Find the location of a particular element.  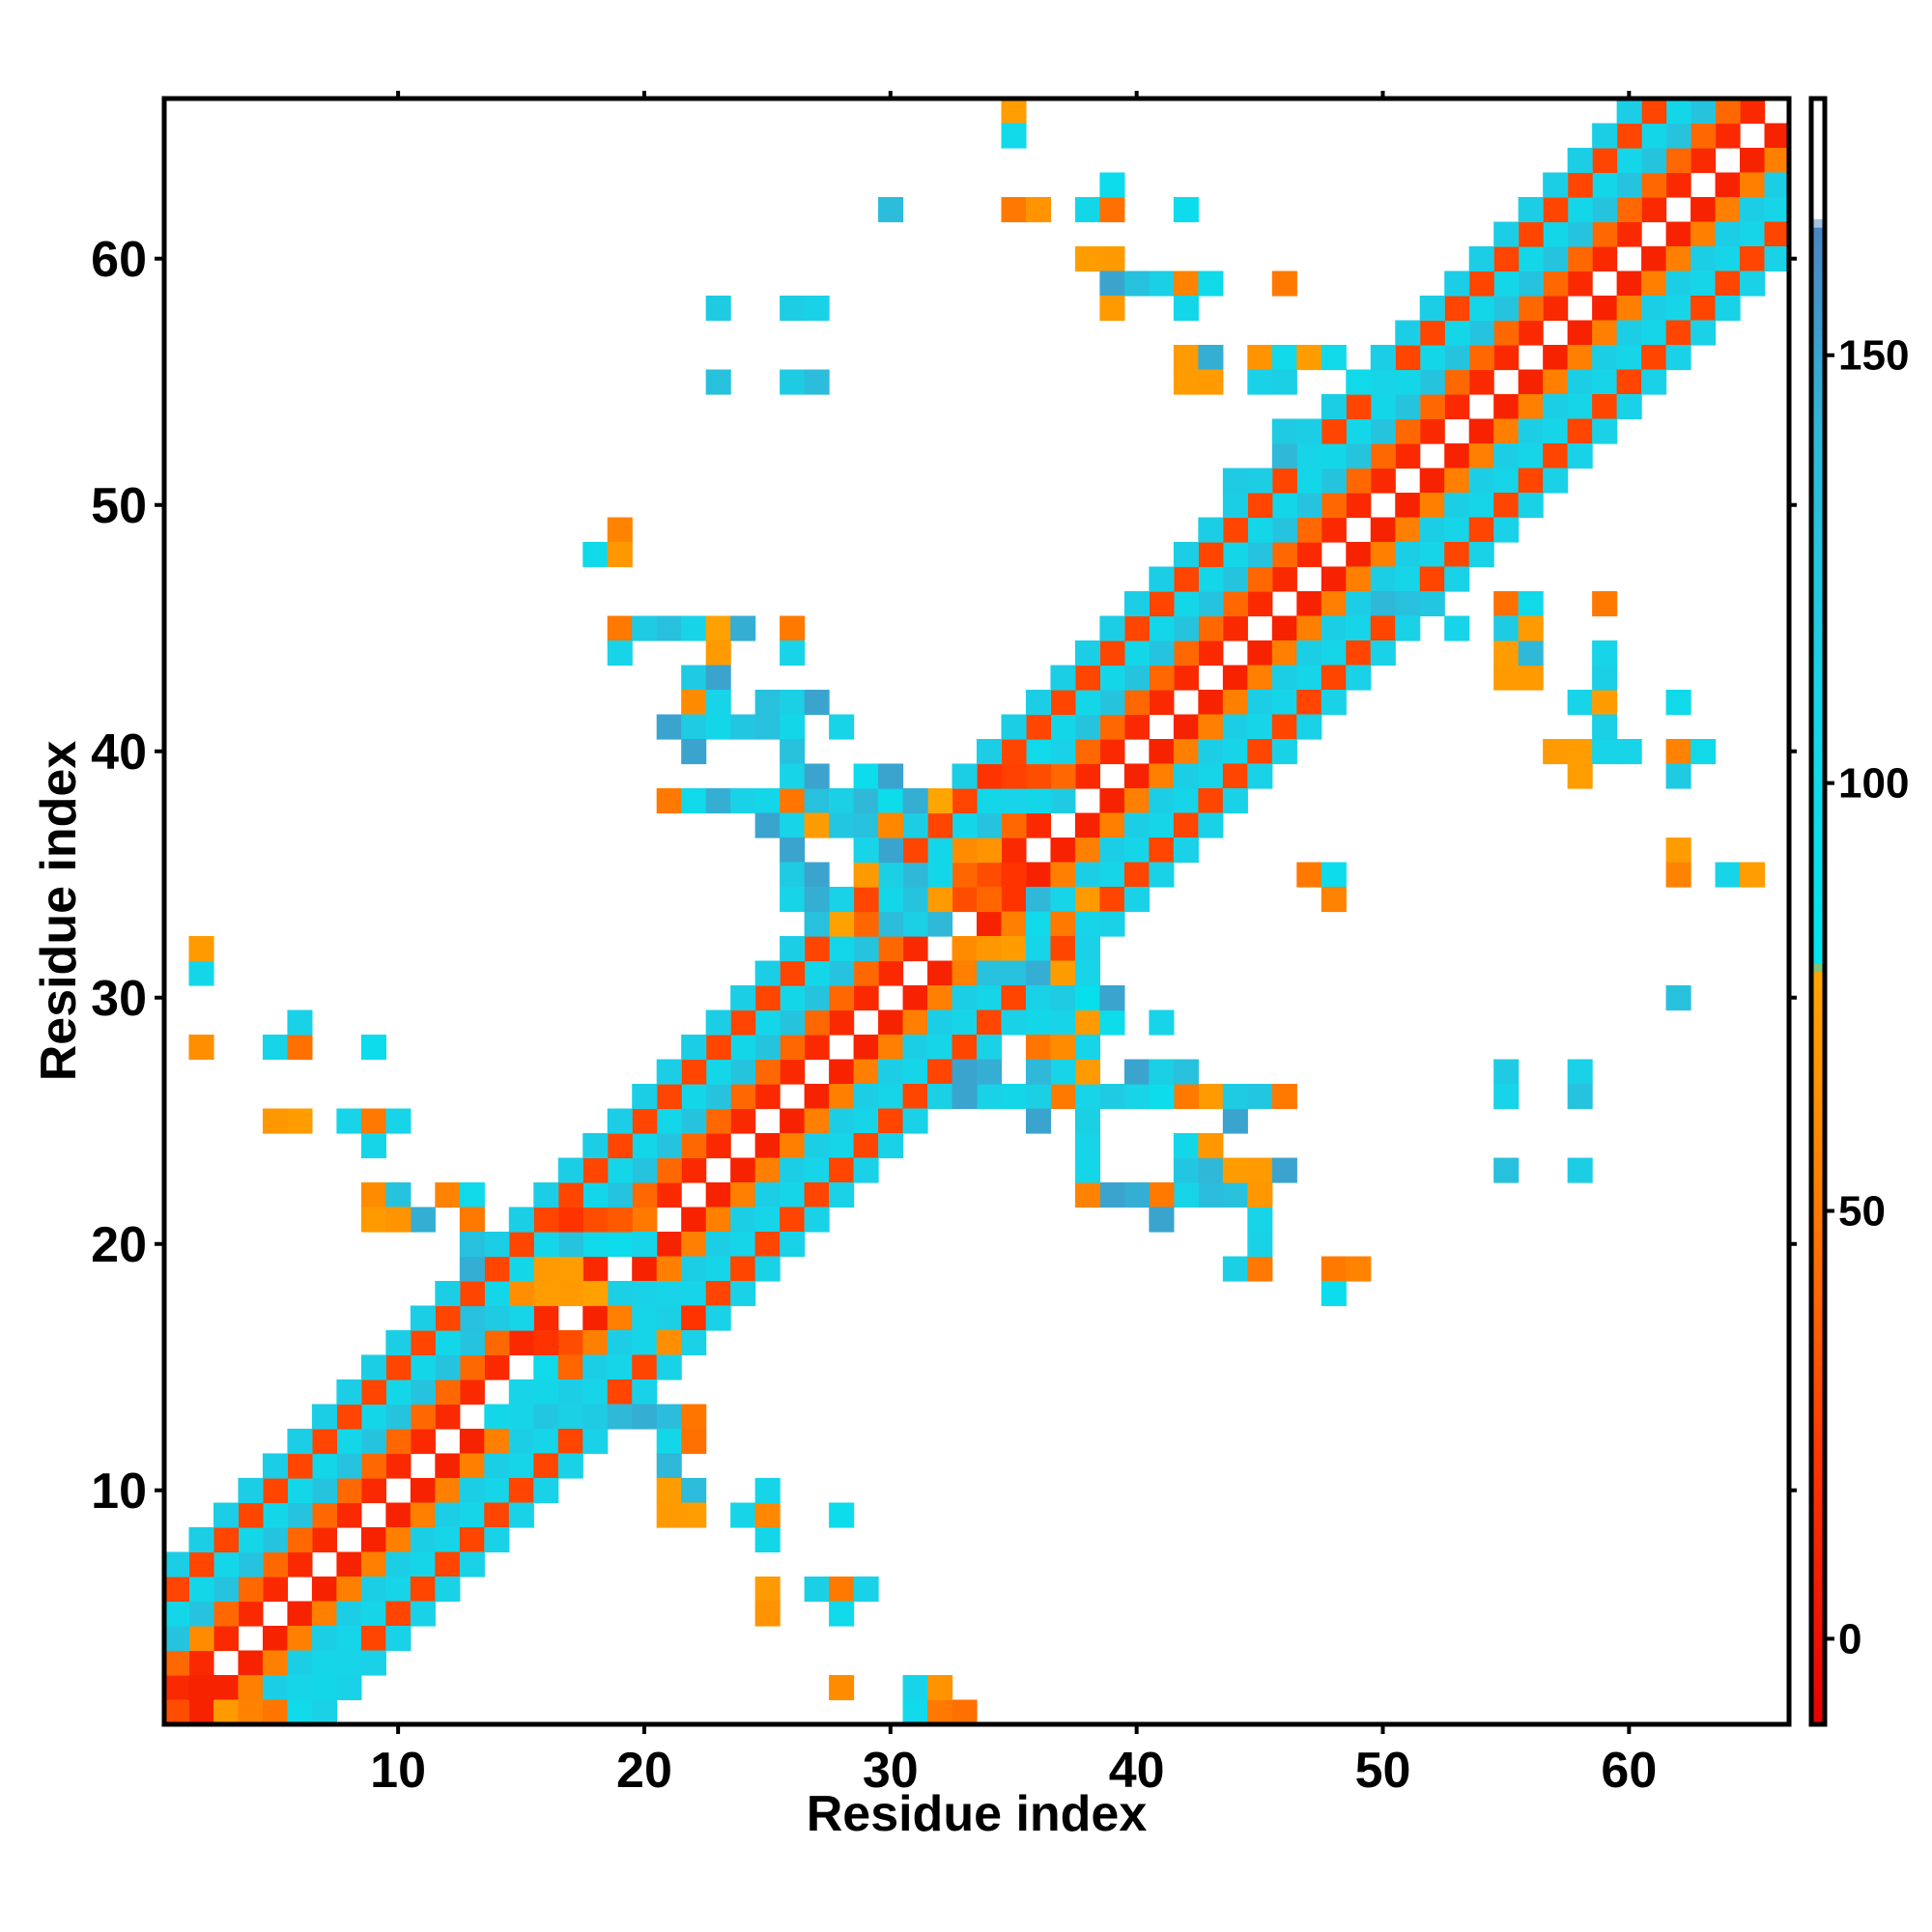

y-tick-label: 40 is located at coordinates (119, 752).